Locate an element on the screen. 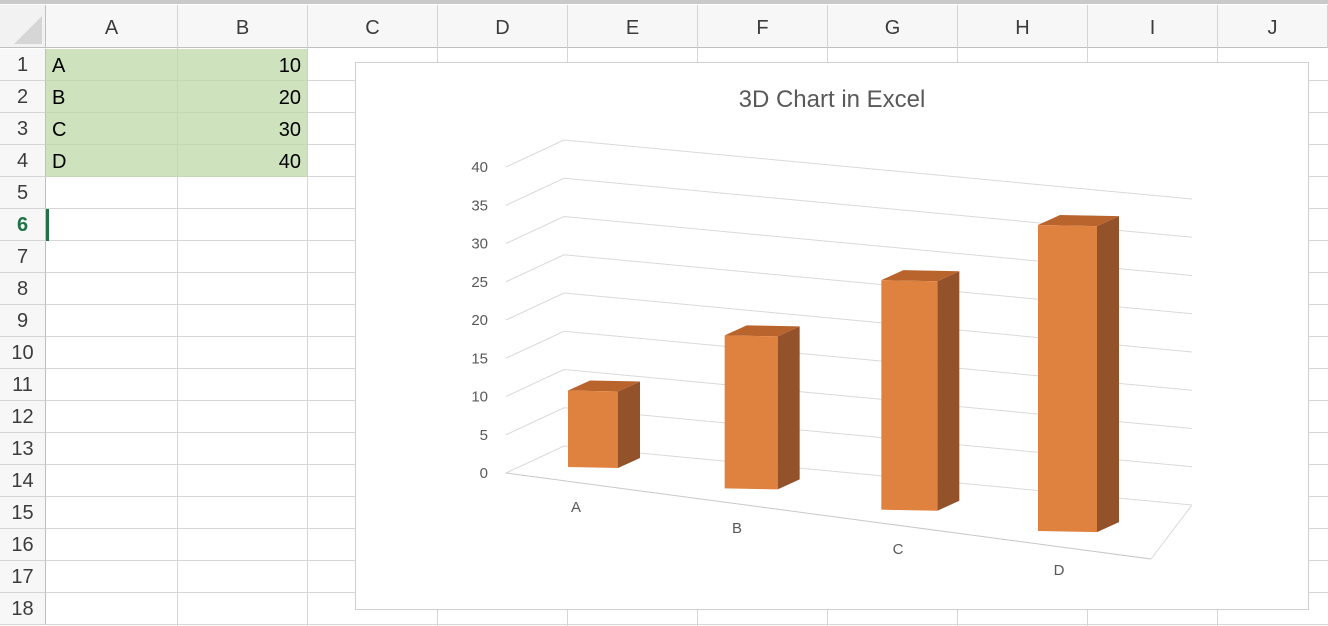  bar-a is located at coordinates (604, 424).